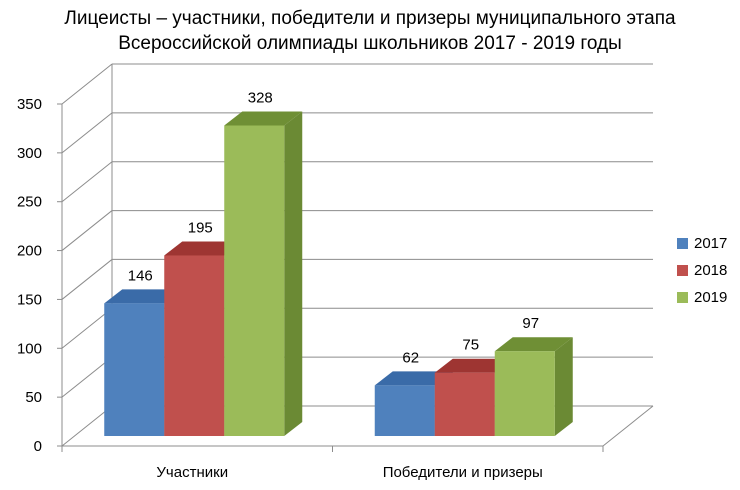 The height and width of the screenshot is (490, 740). I want to click on y-tick-label-150: 150, so click(29, 299).